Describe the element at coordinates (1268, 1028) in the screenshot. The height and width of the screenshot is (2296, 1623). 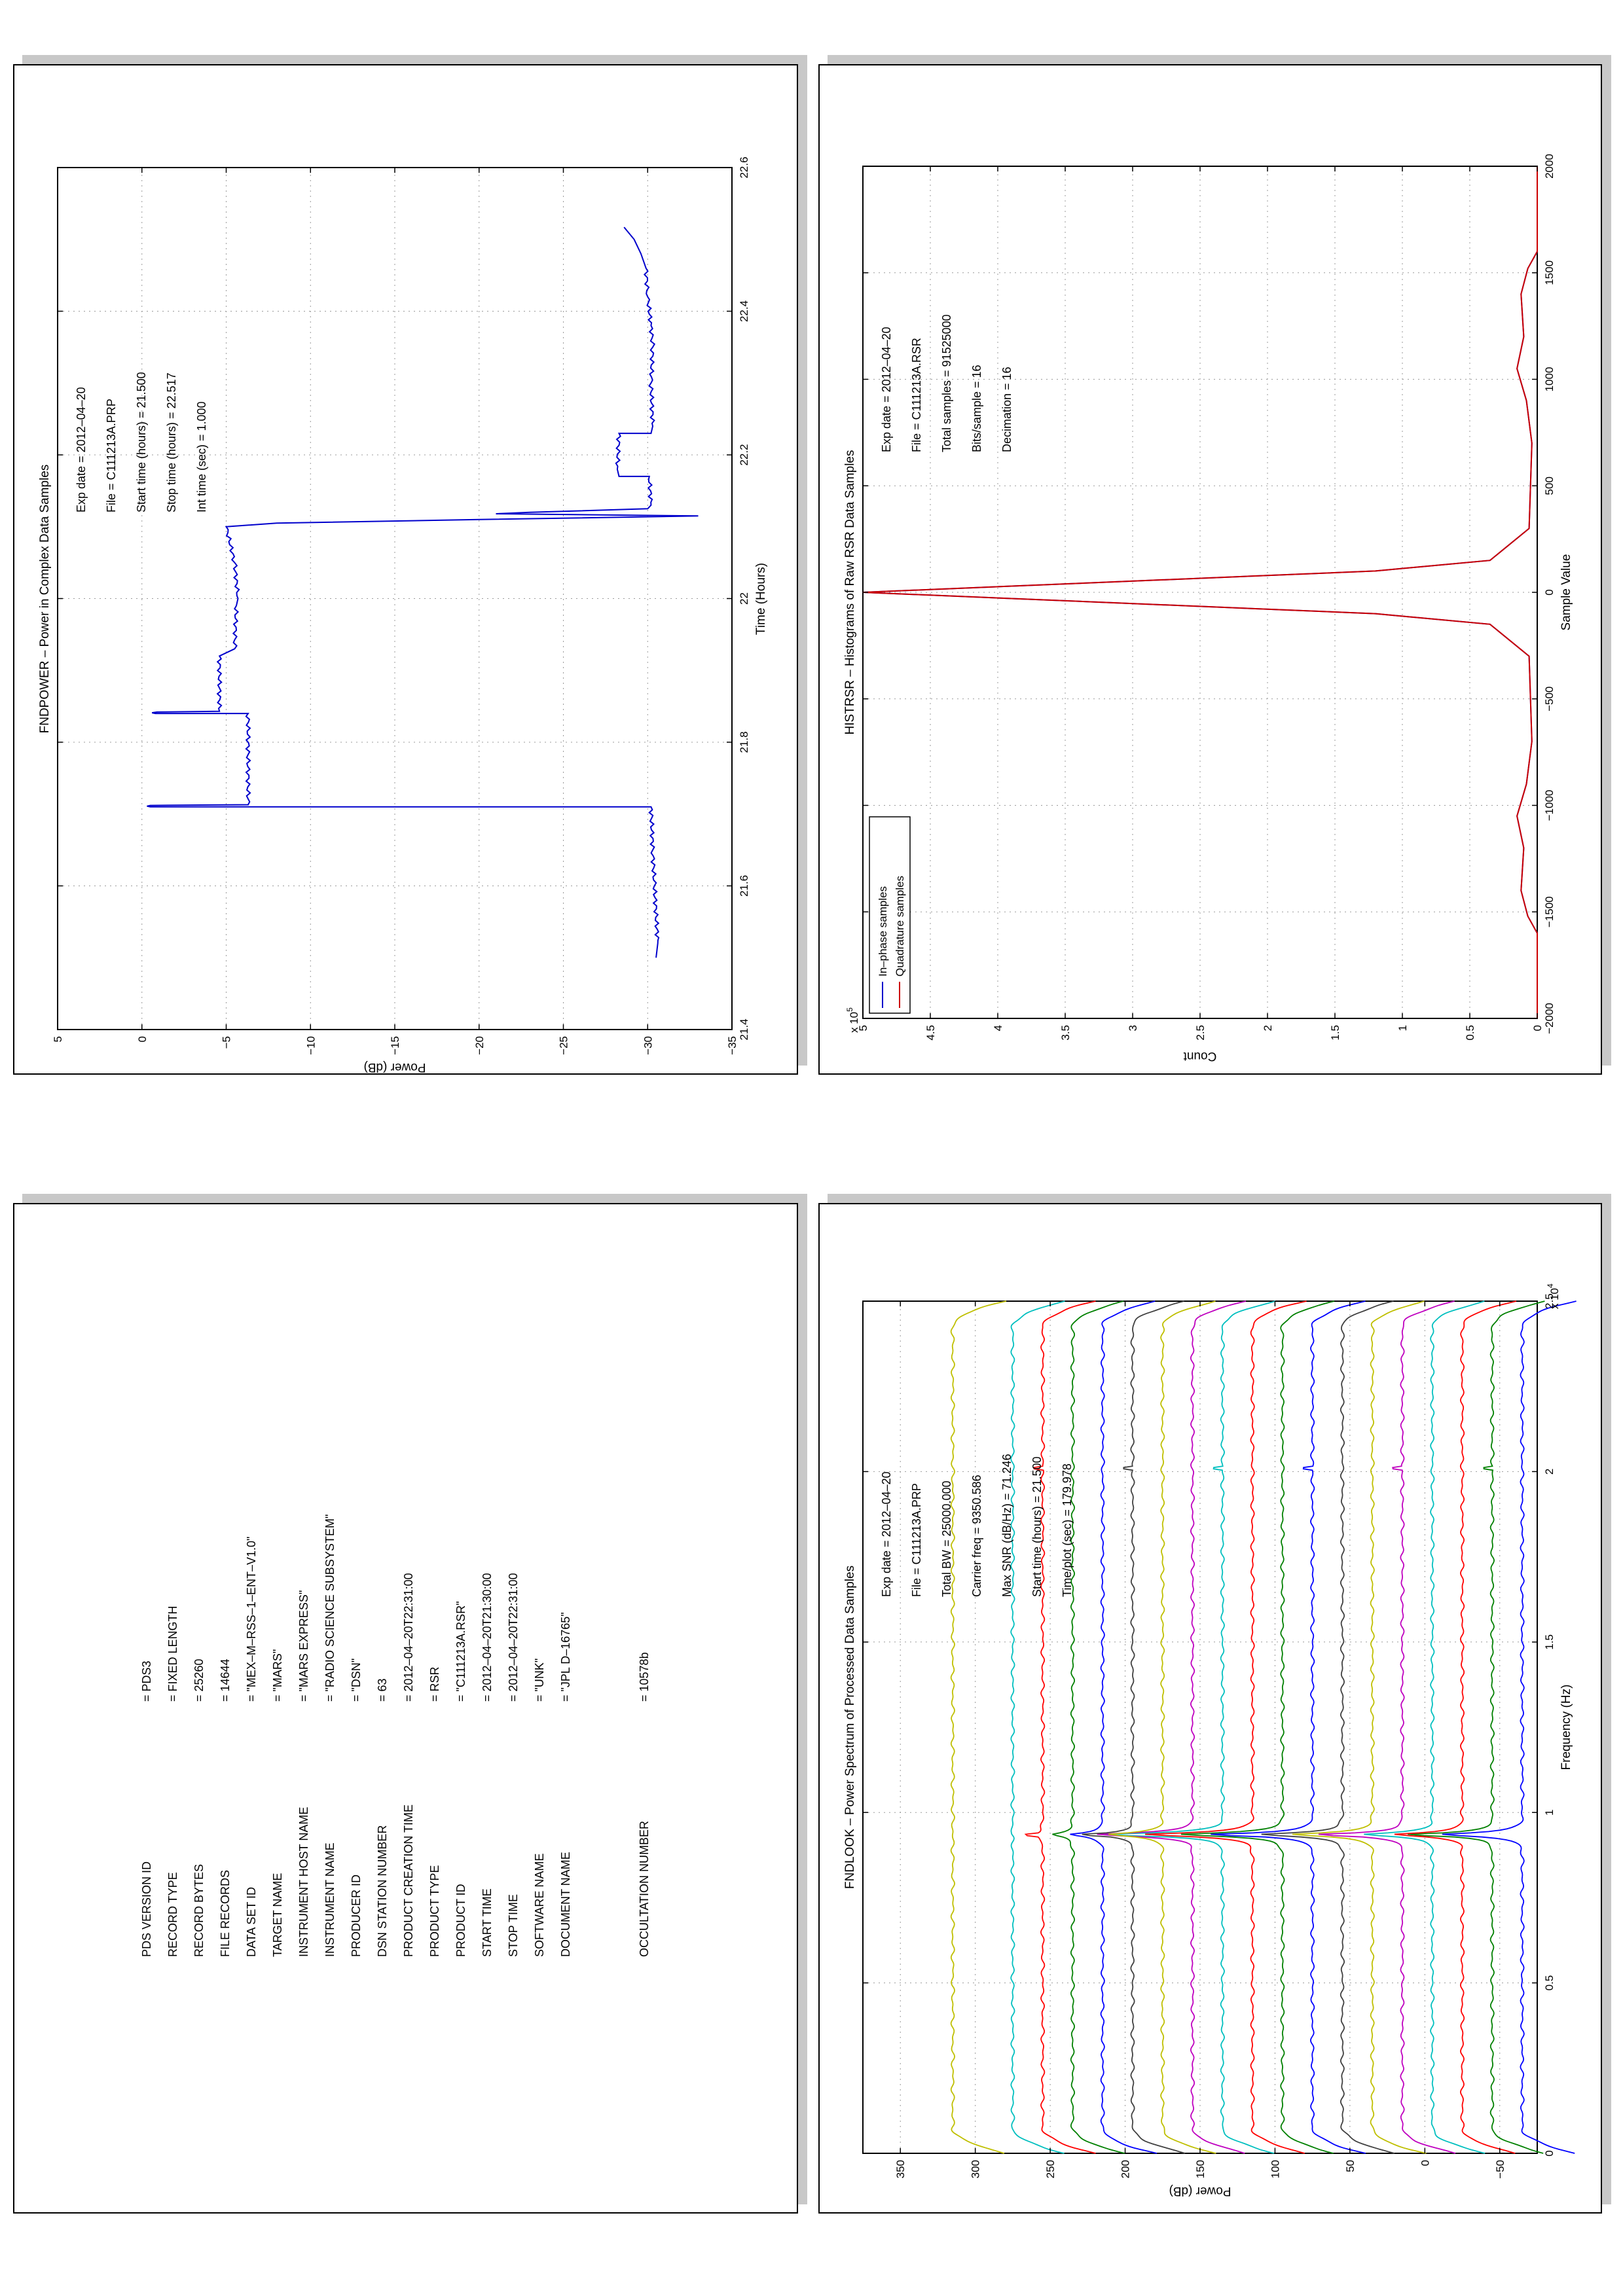
I see `h-ytick-label: 2` at that location.